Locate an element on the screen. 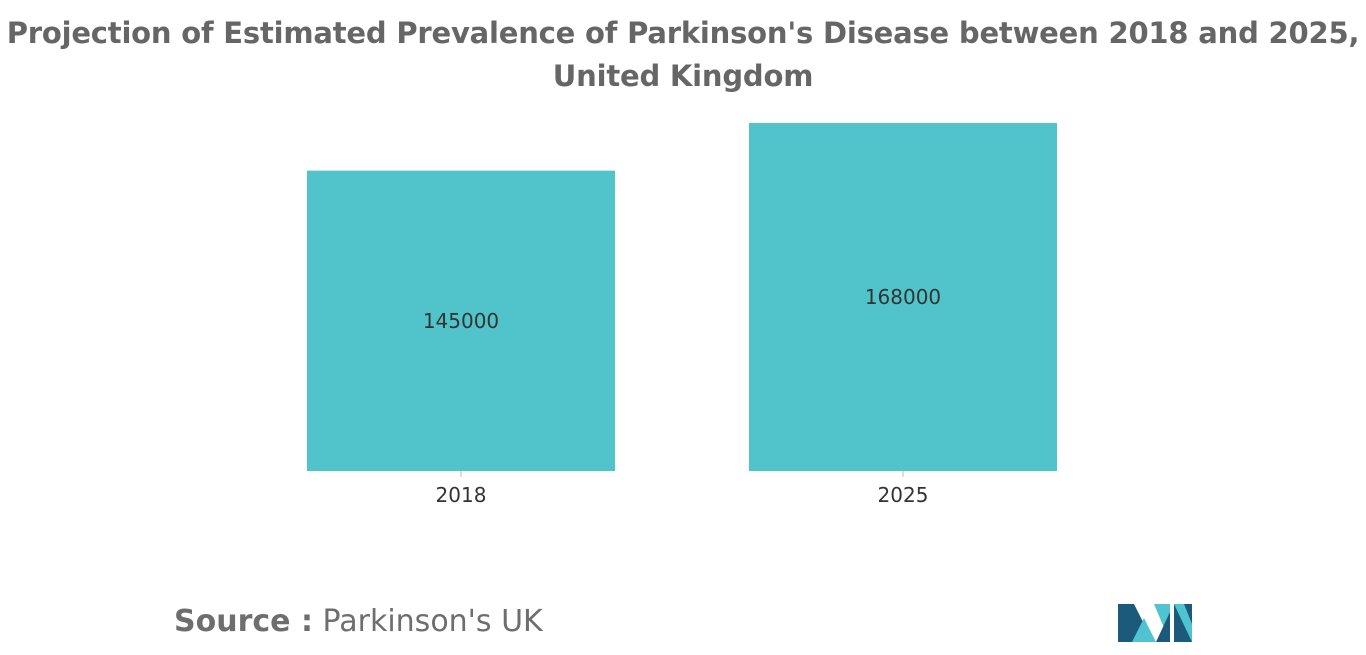 This screenshot has height=655, width=1366. bar-2018 is located at coordinates (461, 320).